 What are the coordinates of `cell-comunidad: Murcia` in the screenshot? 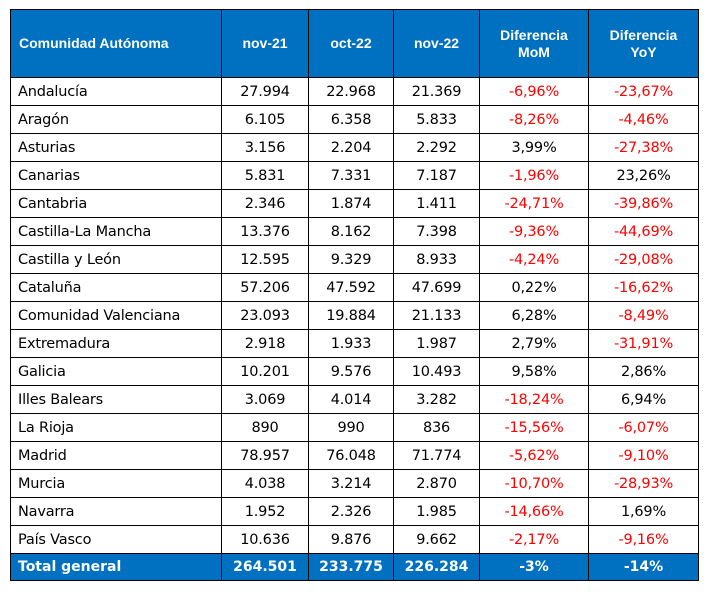 It's located at (116, 483).